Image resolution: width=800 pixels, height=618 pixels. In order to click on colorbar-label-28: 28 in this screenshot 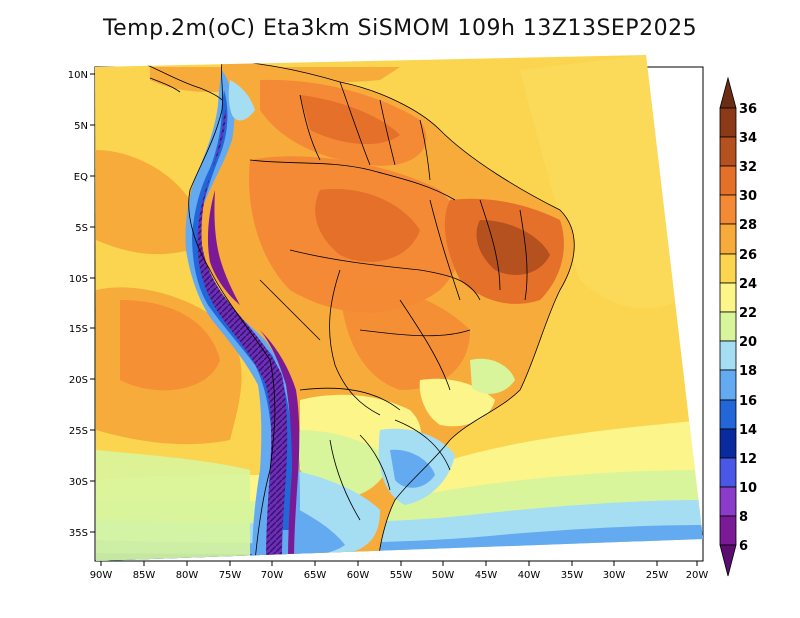, I will do `click(748, 225)`.